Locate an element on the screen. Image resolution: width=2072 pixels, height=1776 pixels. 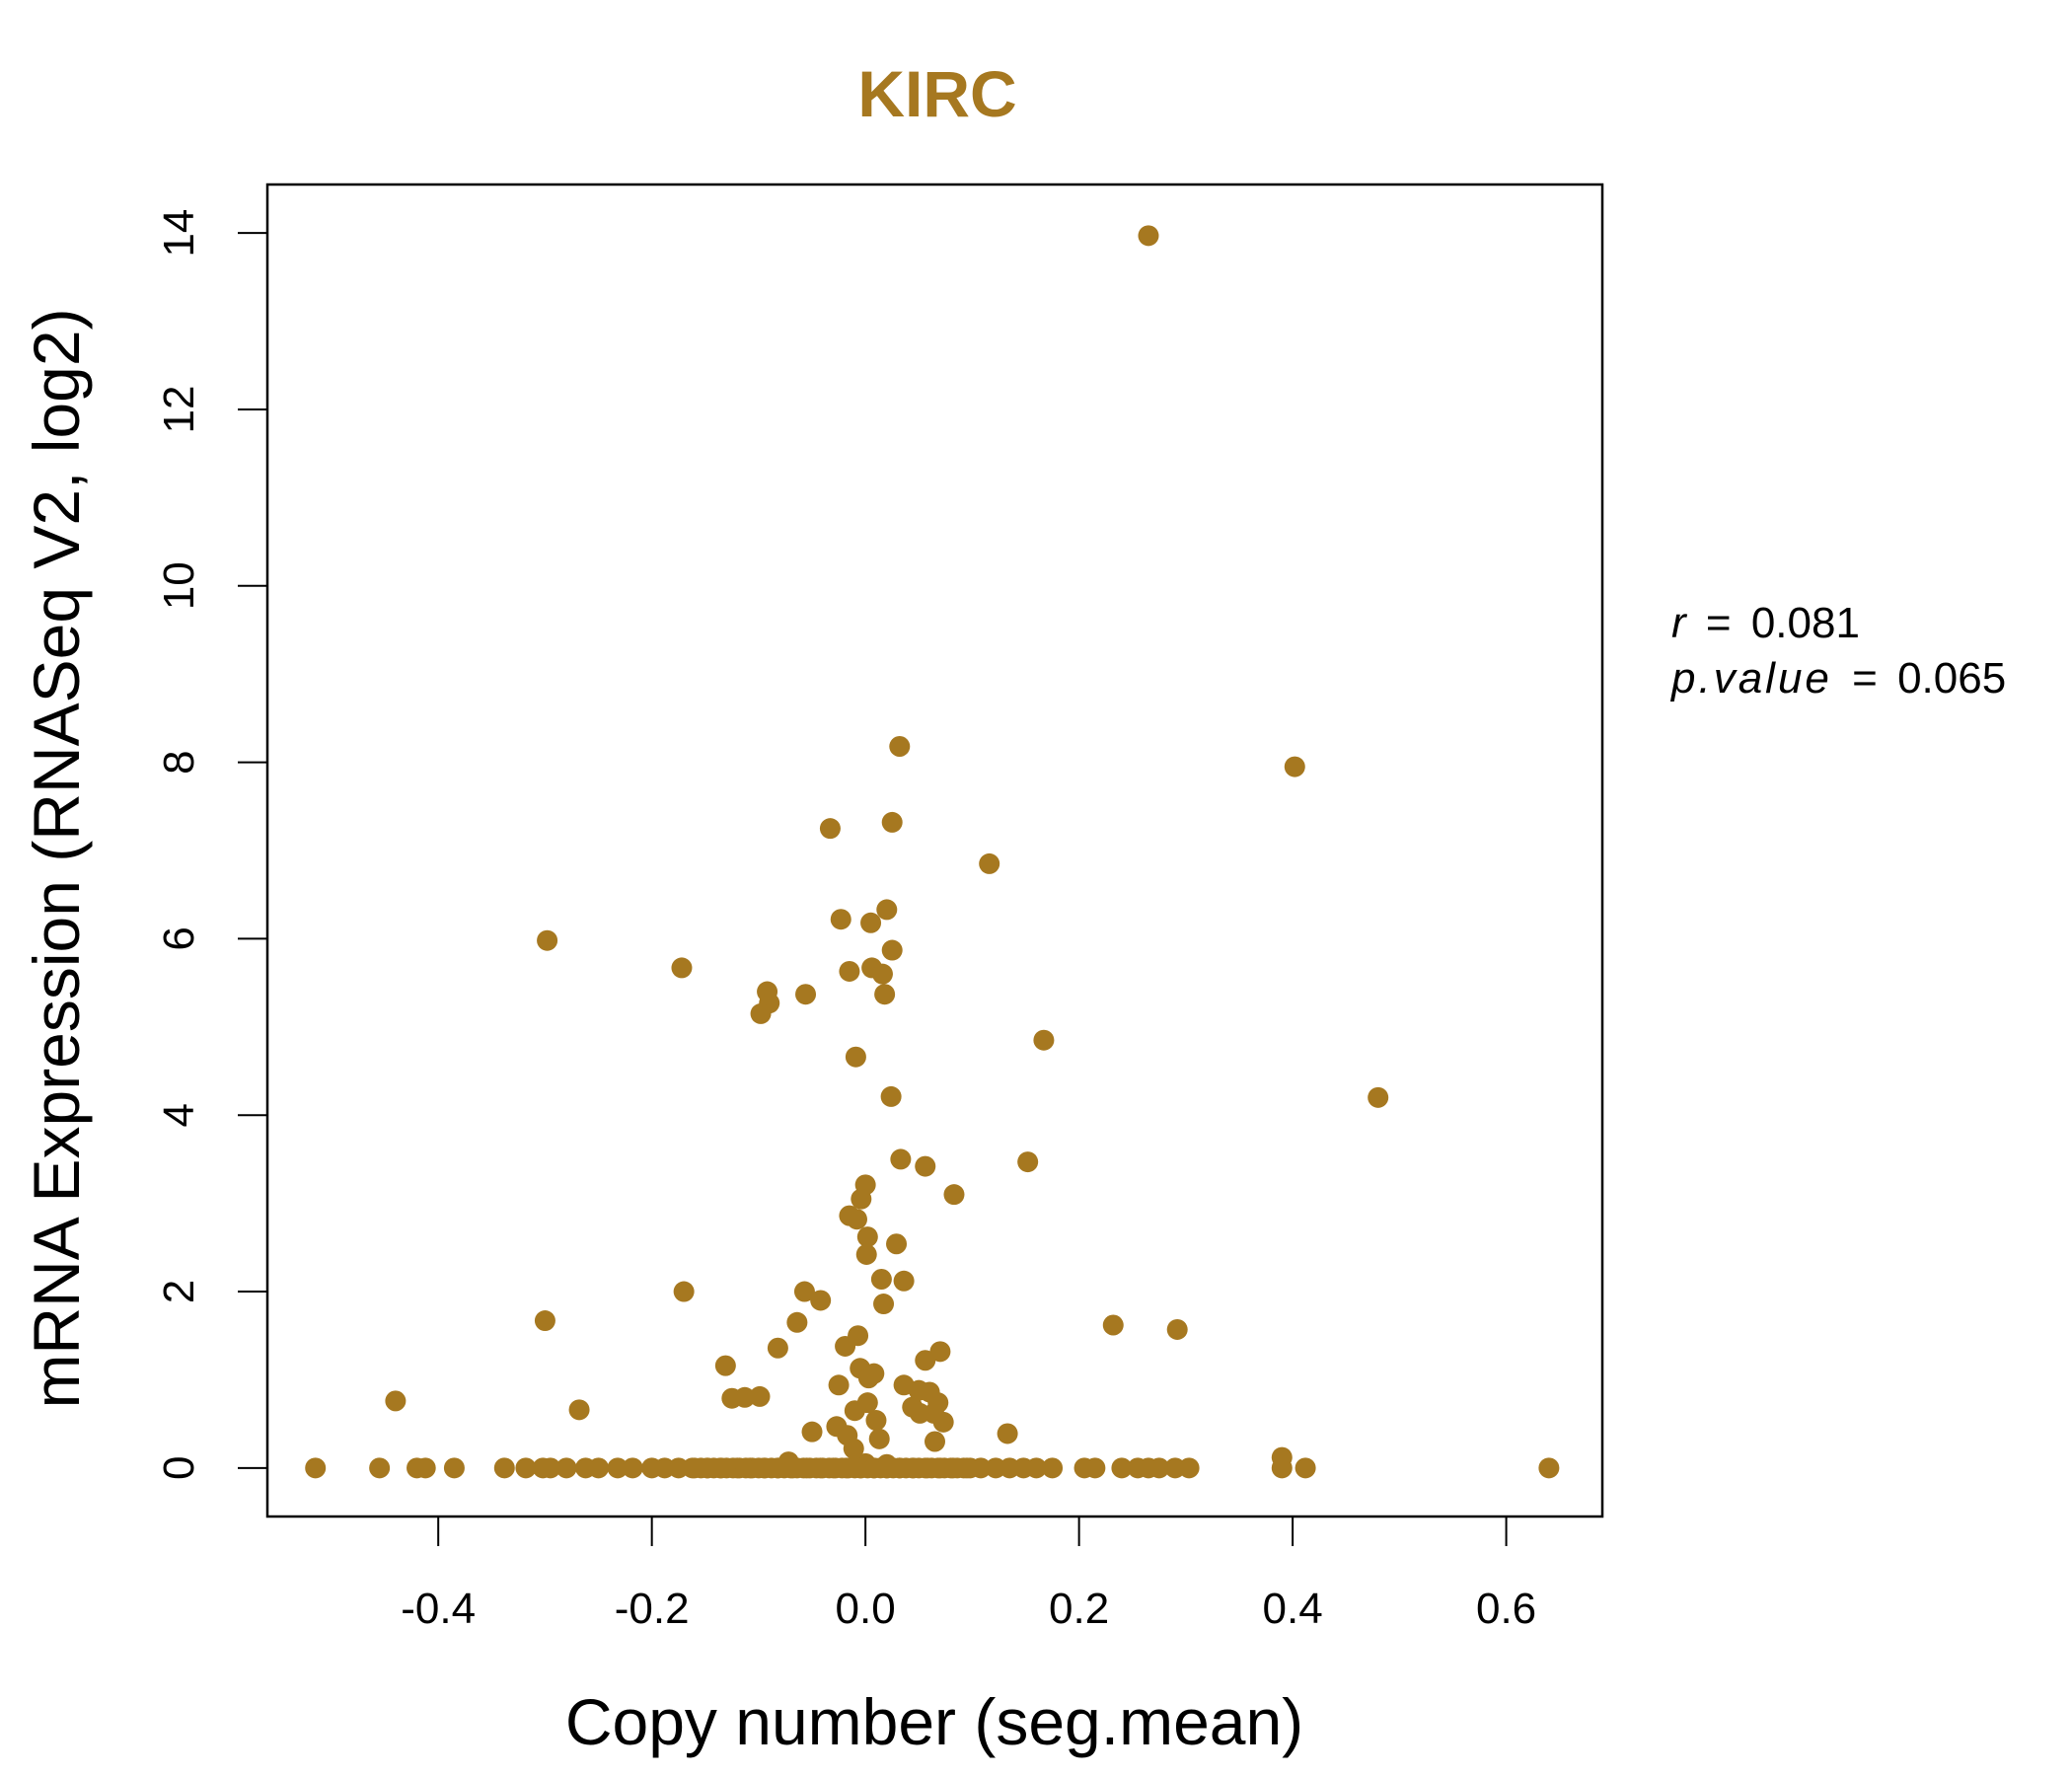
y-tick-label: 6 is located at coordinates (179, 938).